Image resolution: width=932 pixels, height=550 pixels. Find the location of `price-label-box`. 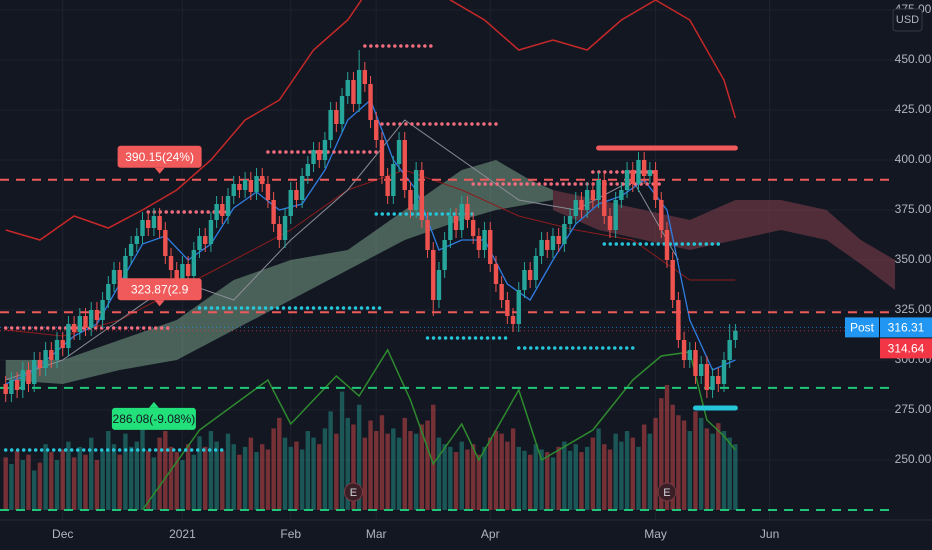

price-label-box is located at coordinates (906, 327).